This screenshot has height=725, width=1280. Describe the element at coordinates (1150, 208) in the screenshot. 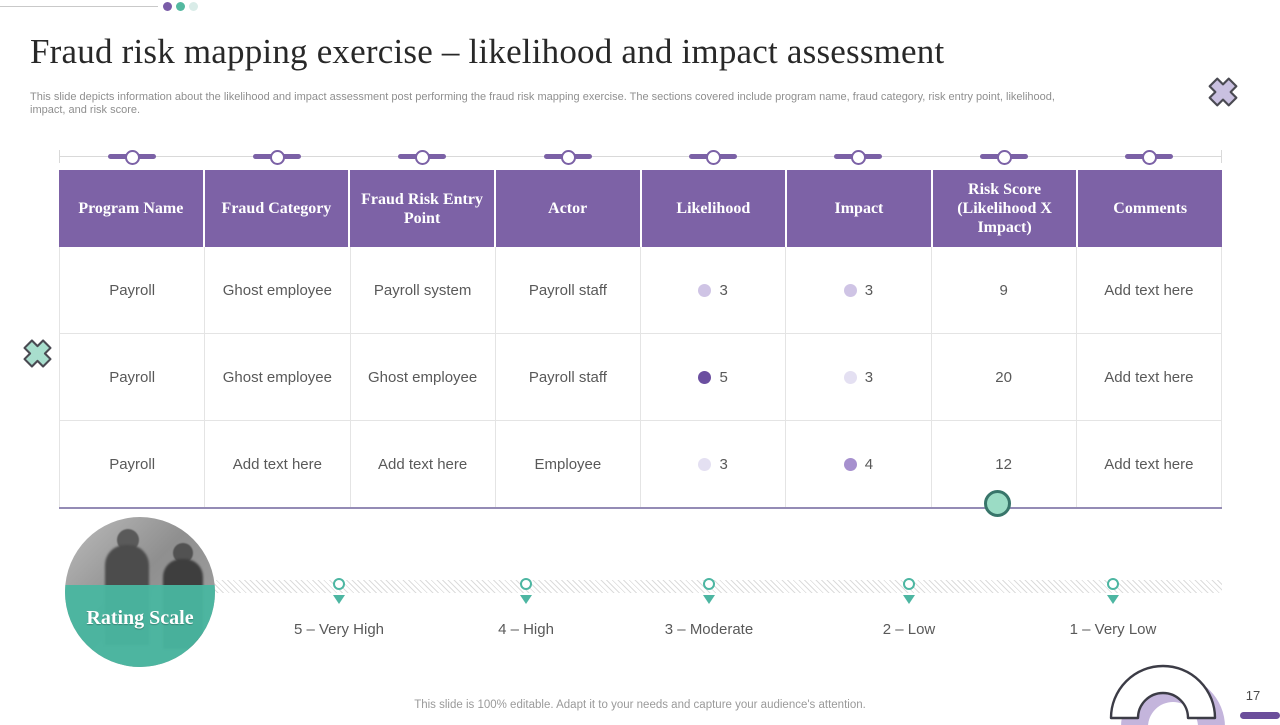

I see `col-header-comments: Comments` at that location.